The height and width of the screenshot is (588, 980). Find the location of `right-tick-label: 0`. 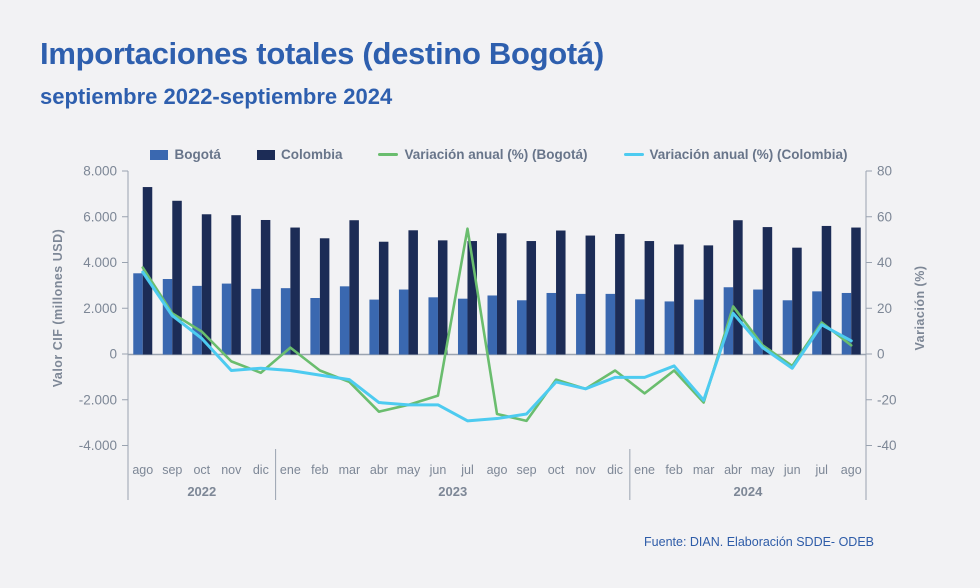

right-tick-label: 0 is located at coordinates (881, 354).